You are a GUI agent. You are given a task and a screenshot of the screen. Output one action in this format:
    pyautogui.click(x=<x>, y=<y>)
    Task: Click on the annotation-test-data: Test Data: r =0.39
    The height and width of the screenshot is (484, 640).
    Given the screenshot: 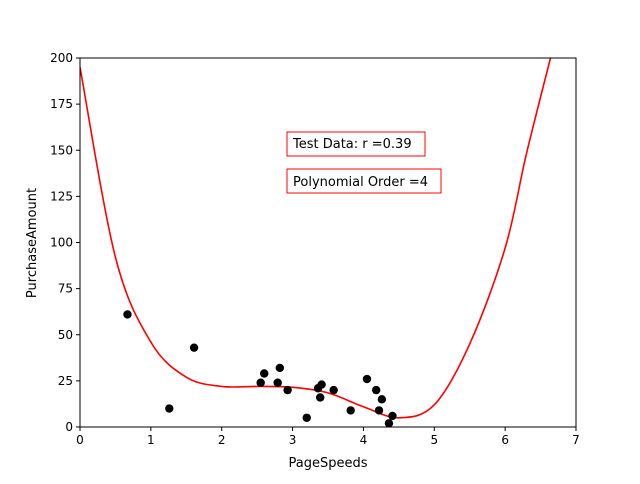 What is the action you would take?
    pyautogui.click(x=356, y=144)
    